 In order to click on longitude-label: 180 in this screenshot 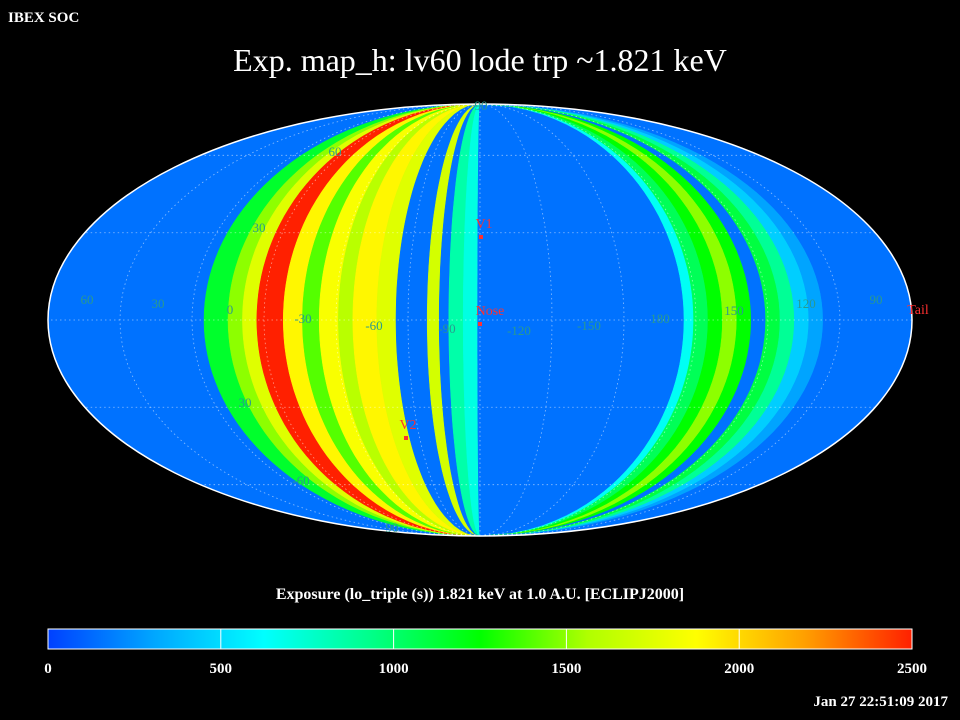, I will do `click(660, 318)`.